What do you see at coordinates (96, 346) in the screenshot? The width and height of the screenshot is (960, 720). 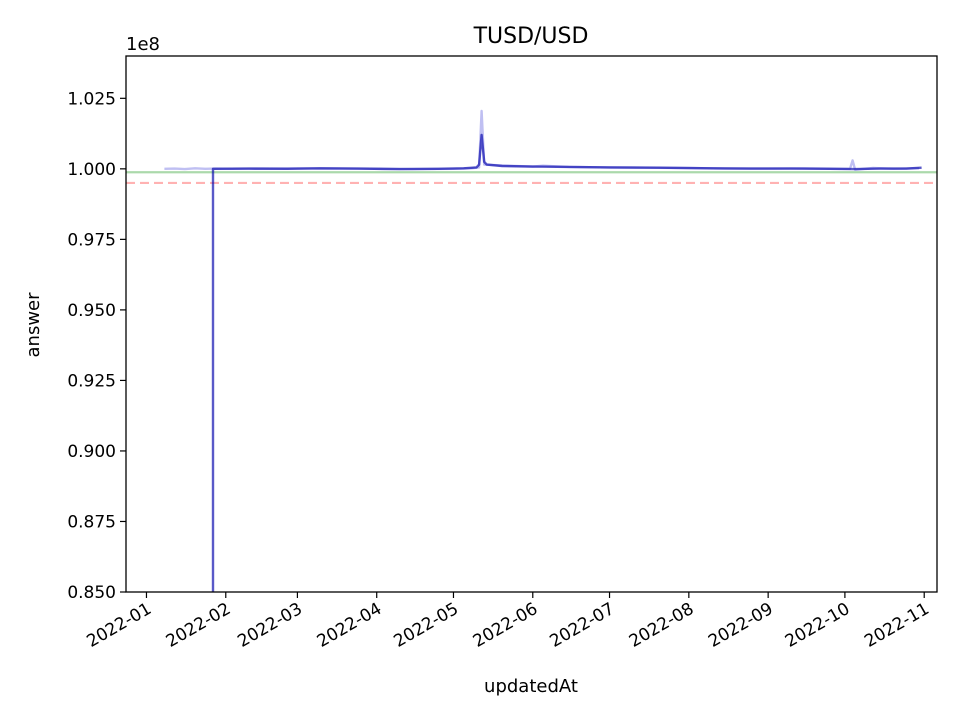 I see `y-axis: 0.850 0.875 0.900 0.925 0.950 0.975 1.000 1.025` at bounding box center [96, 346].